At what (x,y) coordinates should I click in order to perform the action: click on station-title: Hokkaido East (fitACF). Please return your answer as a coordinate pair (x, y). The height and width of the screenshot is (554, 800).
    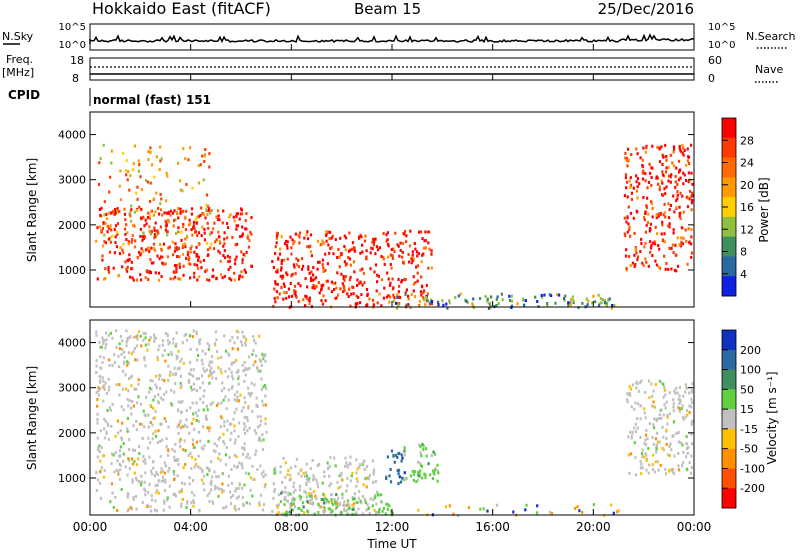
    Looking at the image, I should click on (181, 9).